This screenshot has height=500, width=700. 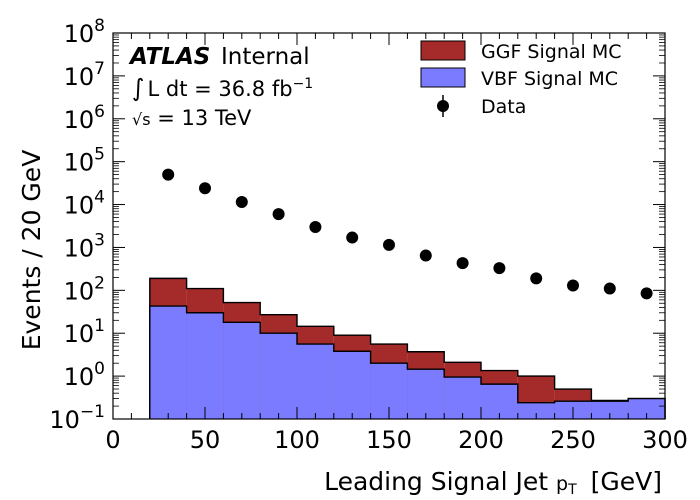 I want to click on y-tick-label: 10⁶, so click(x=84, y=118).